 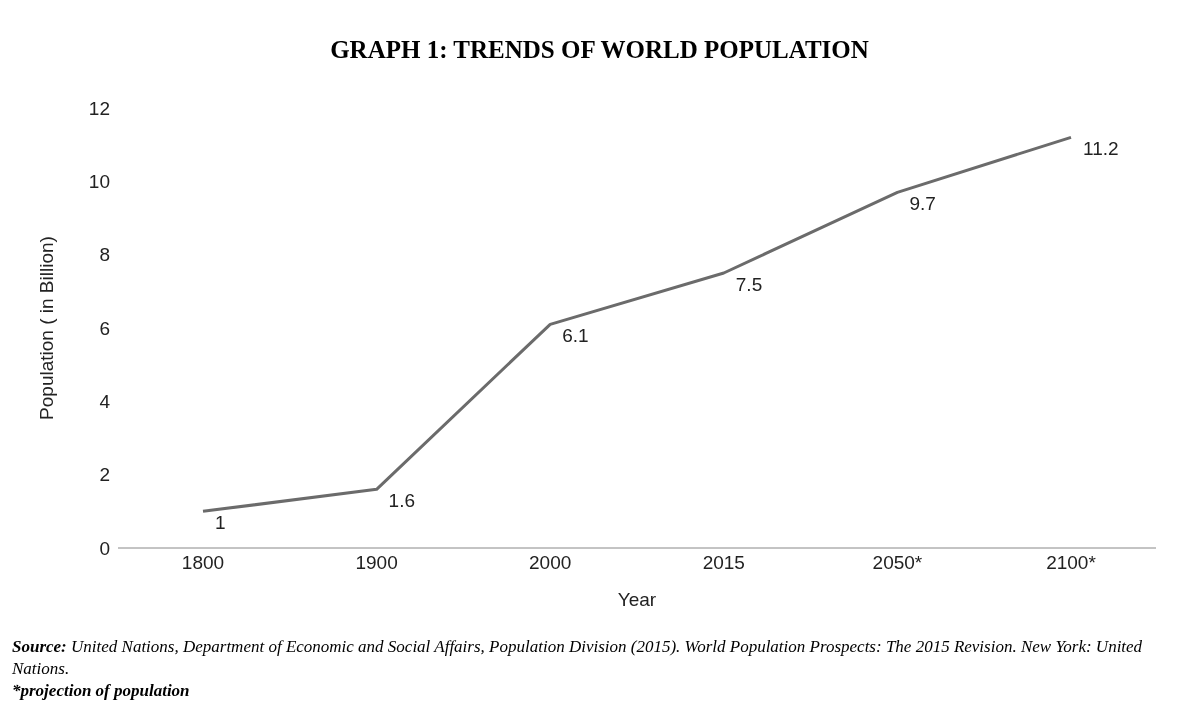 What do you see at coordinates (104, 475) in the screenshot?
I see `y-tick-label: 2` at bounding box center [104, 475].